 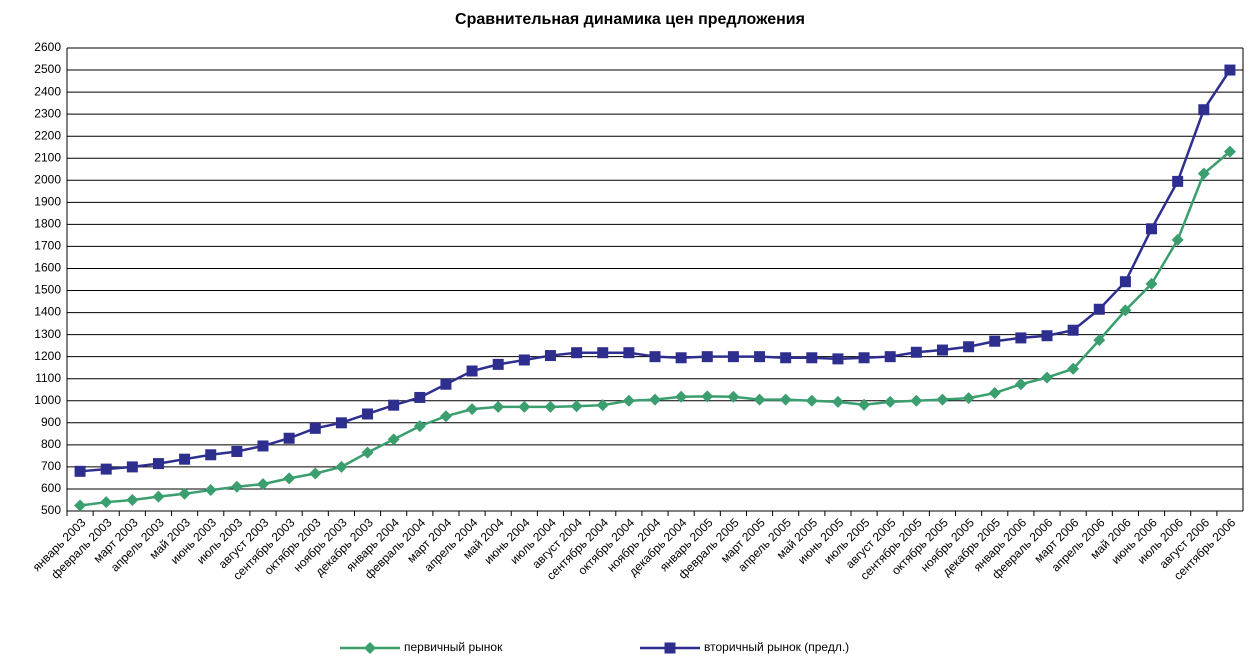 I want to click on y-tick-label: 700, so click(x=51, y=466).